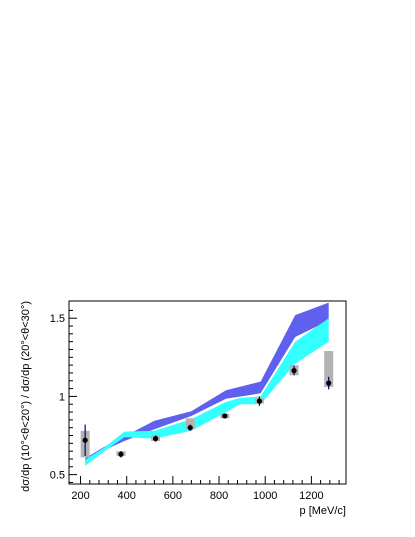 Image resolution: width=415 pixels, height=537 pixels. I want to click on y-tick-label: 1, so click(62, 397).